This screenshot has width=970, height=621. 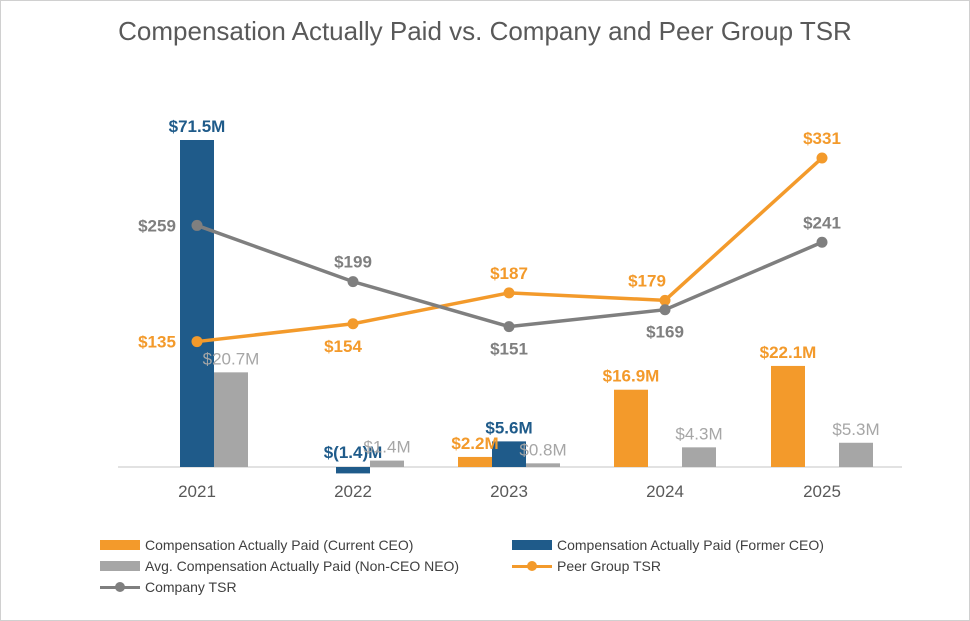 I want to click on legend-label-peer-tsr: Peer Group TSR, so click(x=609, y=566).